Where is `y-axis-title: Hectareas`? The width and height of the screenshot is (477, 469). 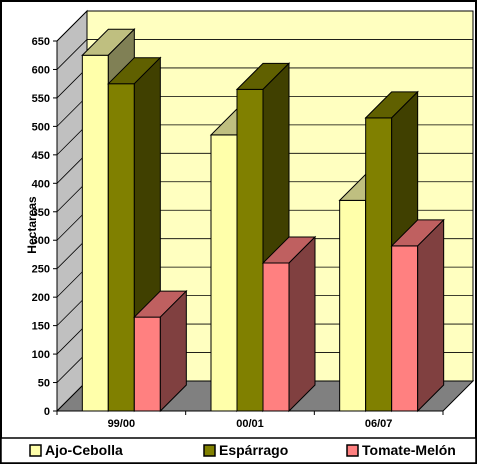
y-axis-title: Hectareas is located at coordinates (32, 225).